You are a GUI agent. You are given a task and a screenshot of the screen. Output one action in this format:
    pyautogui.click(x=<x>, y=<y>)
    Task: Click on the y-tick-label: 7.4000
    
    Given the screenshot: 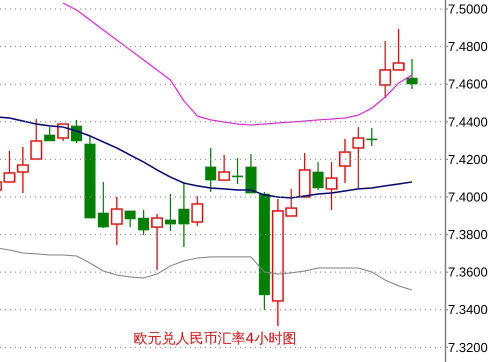 What is the action you would take?
    pyautogui.click(x=468, y=196)
    